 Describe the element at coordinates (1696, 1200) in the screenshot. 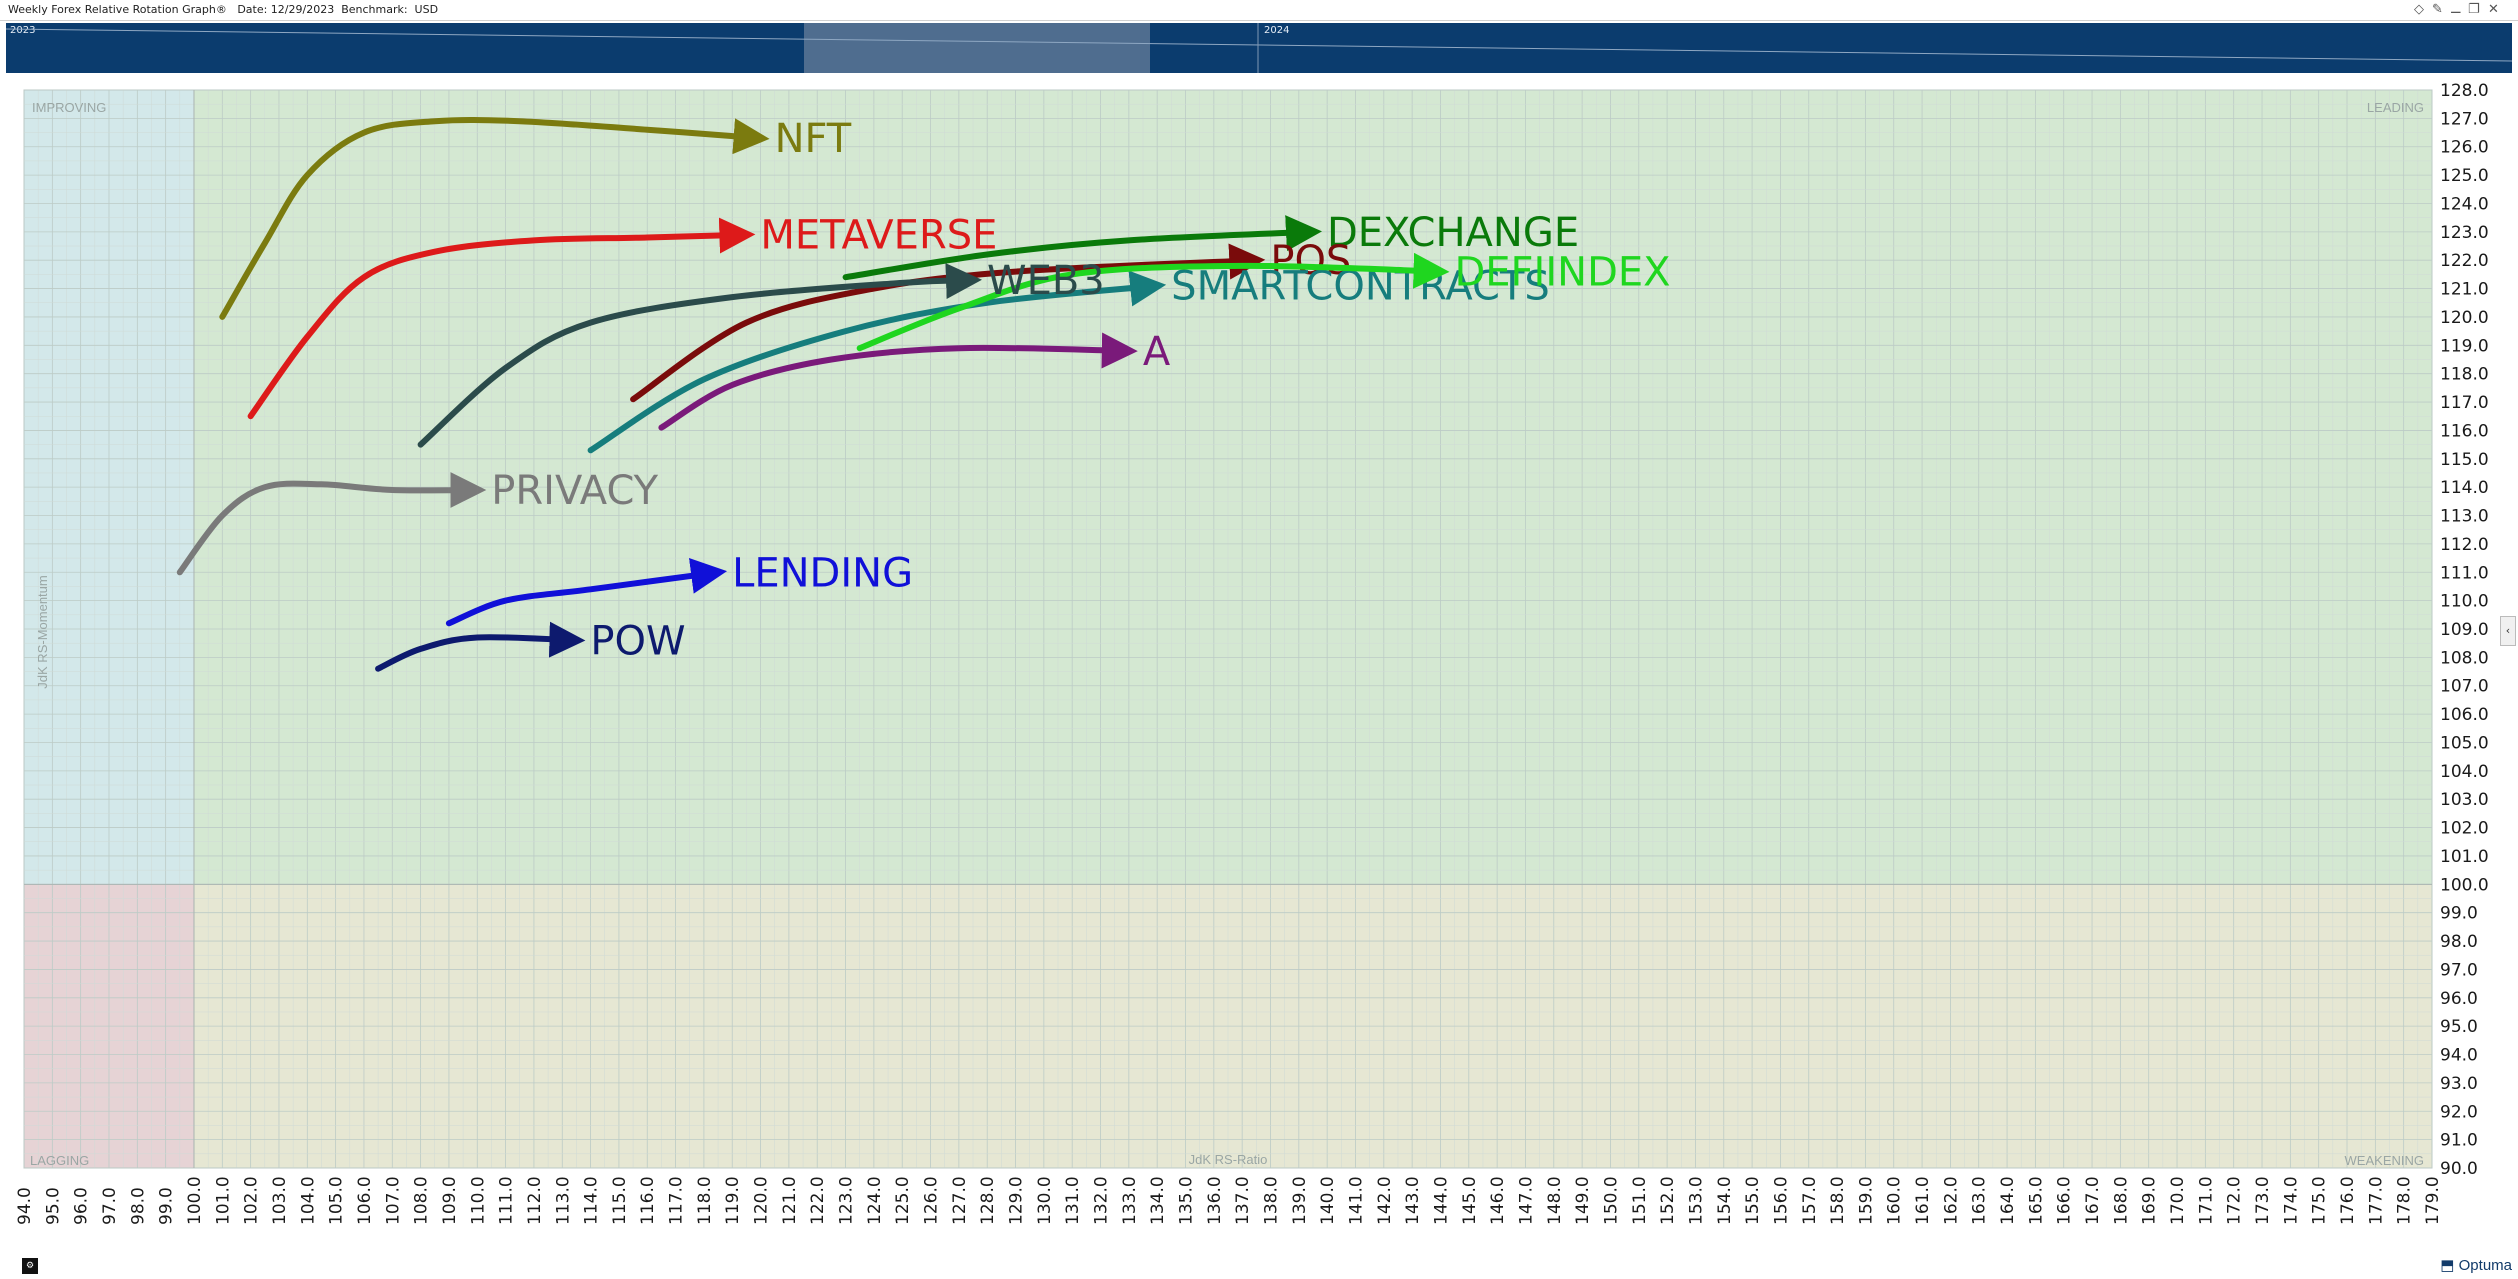

I see `x-tick-label: 153.0` at that location.